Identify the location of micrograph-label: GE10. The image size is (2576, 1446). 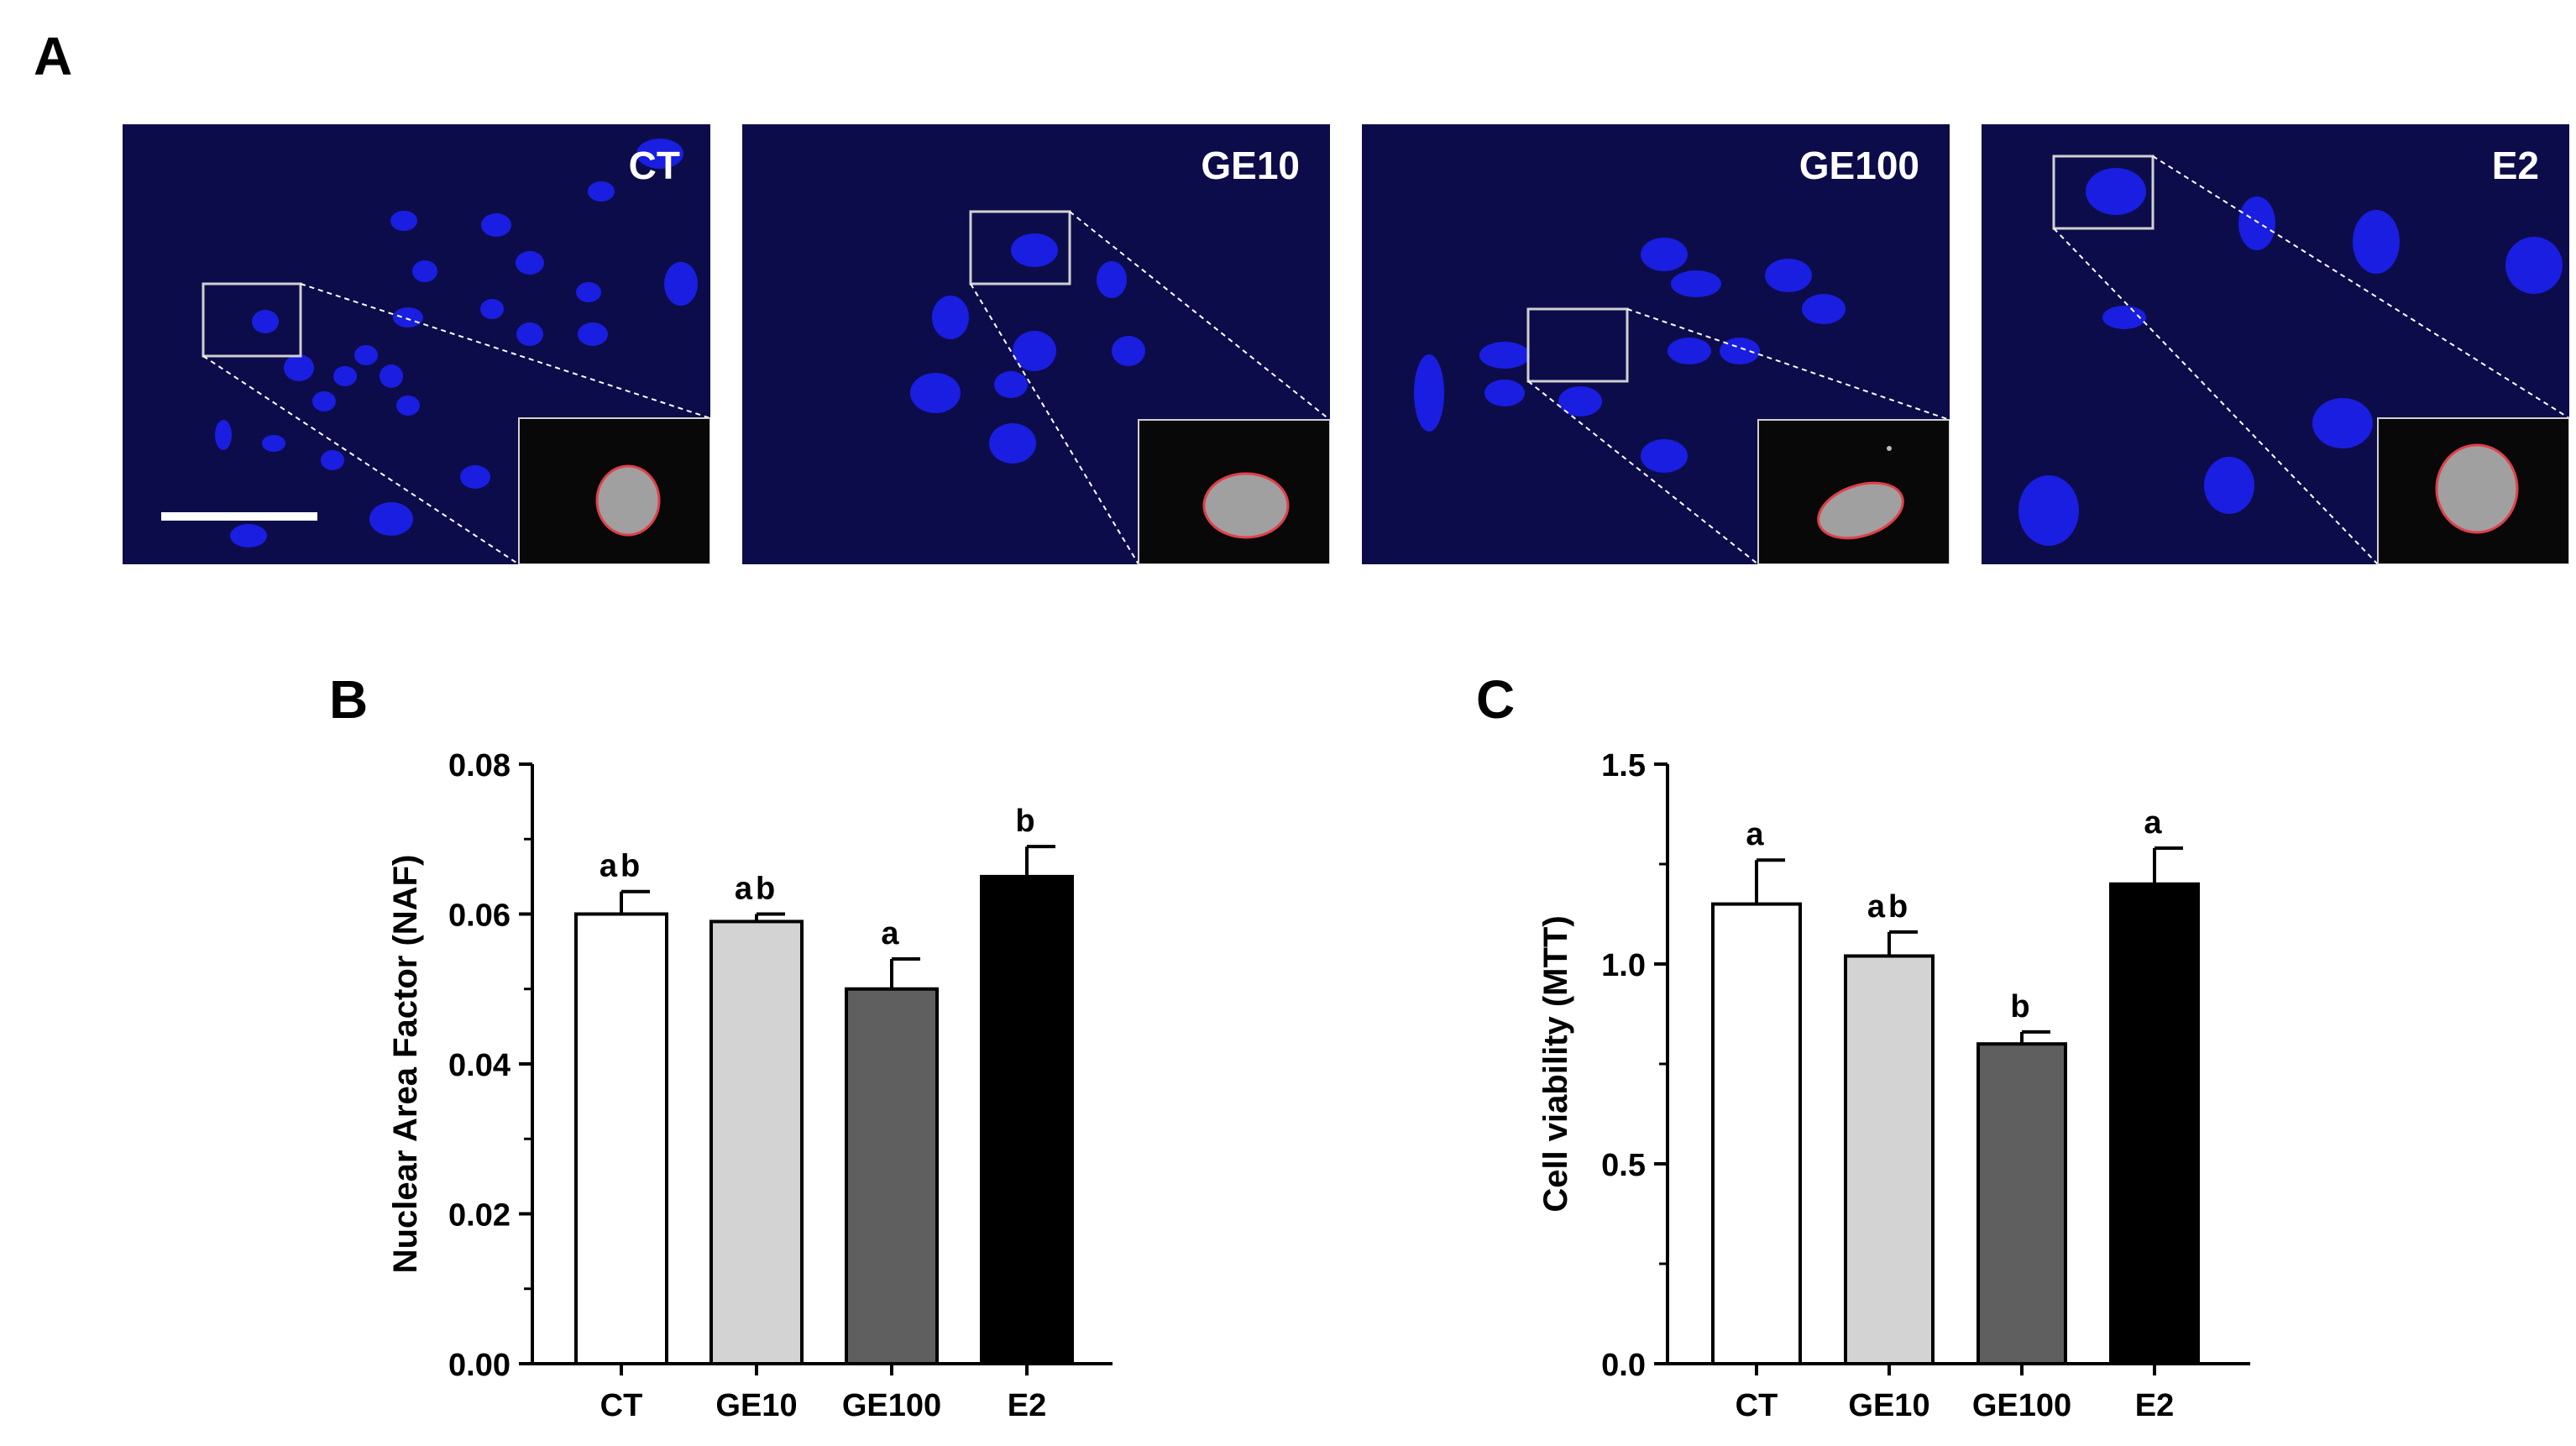
(1250, 165).